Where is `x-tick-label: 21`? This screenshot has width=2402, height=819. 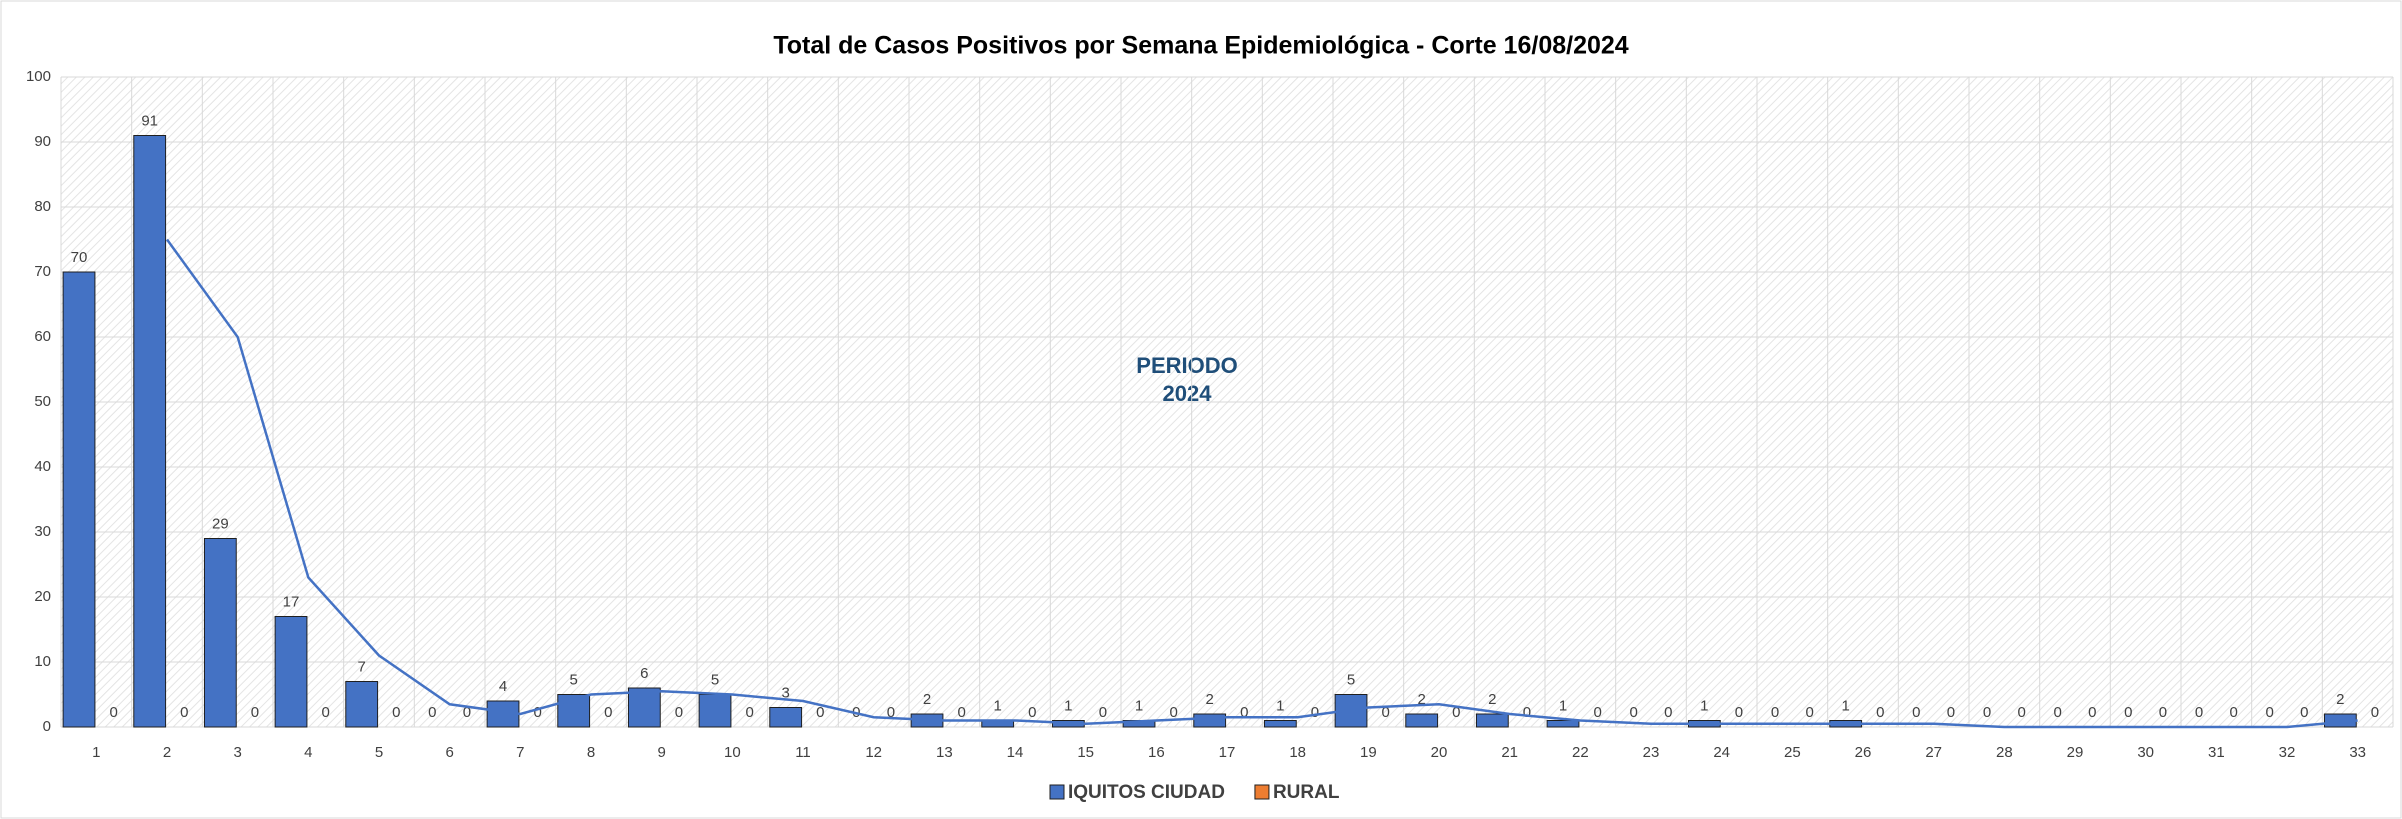
x-tick-label: 21 is located at coordinates (1509, 752).